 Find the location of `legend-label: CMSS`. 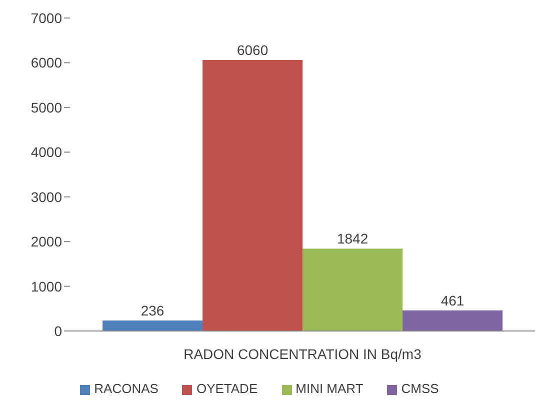

legend-label: CMSS is located at coordinates (420, 388).